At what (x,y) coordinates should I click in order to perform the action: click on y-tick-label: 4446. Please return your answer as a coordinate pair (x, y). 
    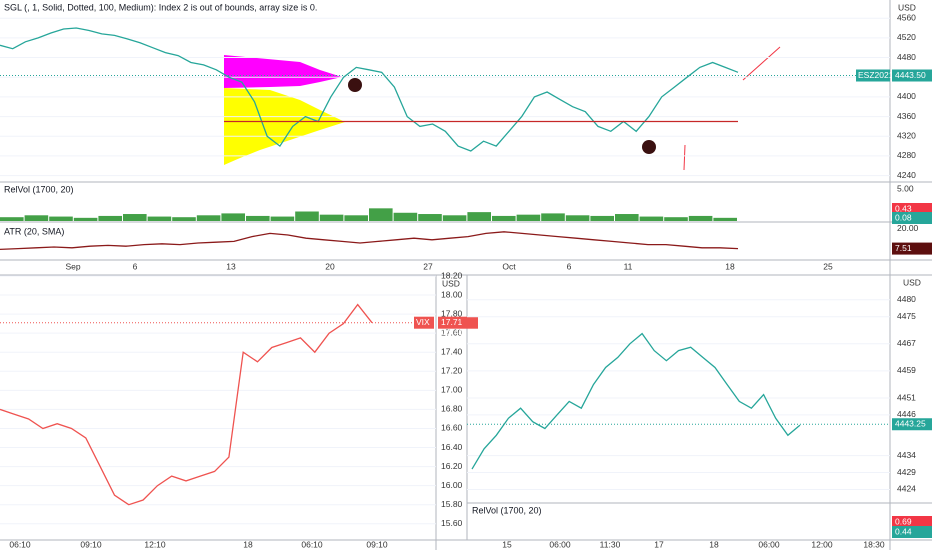
    Looking at the image, I should click on (906, 414).